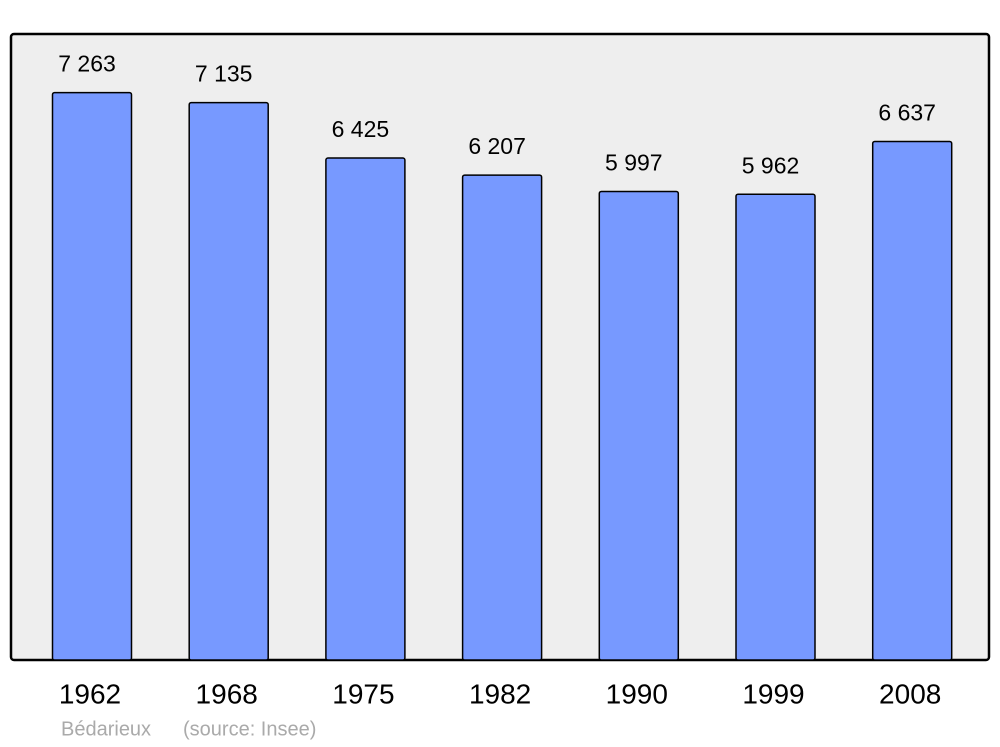  What do you see at coordinates (224, 74) in the screenshot?
I see `value-label: 7 135` at bounding box center [224, 74].